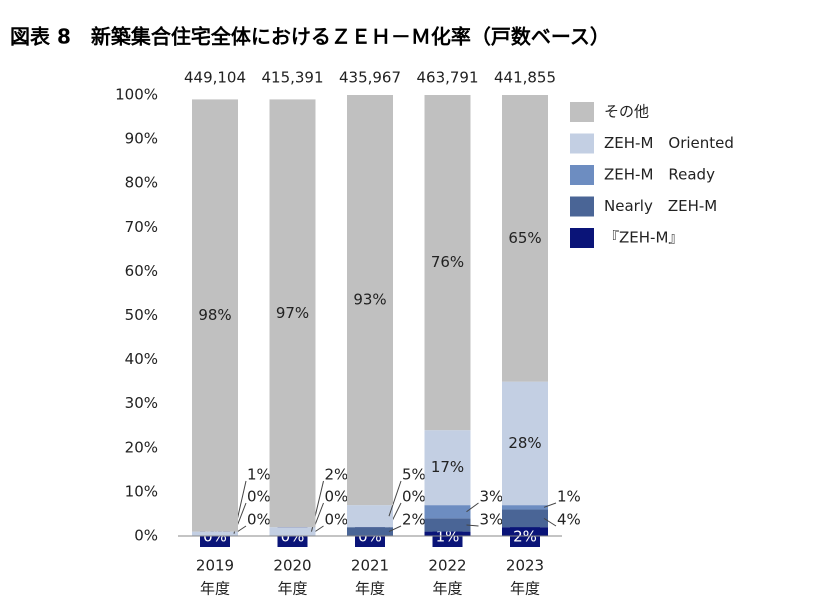 The width and height of the screenshot is (822, 611). Describe the element at coordinates (146, 536) in the screenshot. I see `y-tick-label: 0%` at that location.